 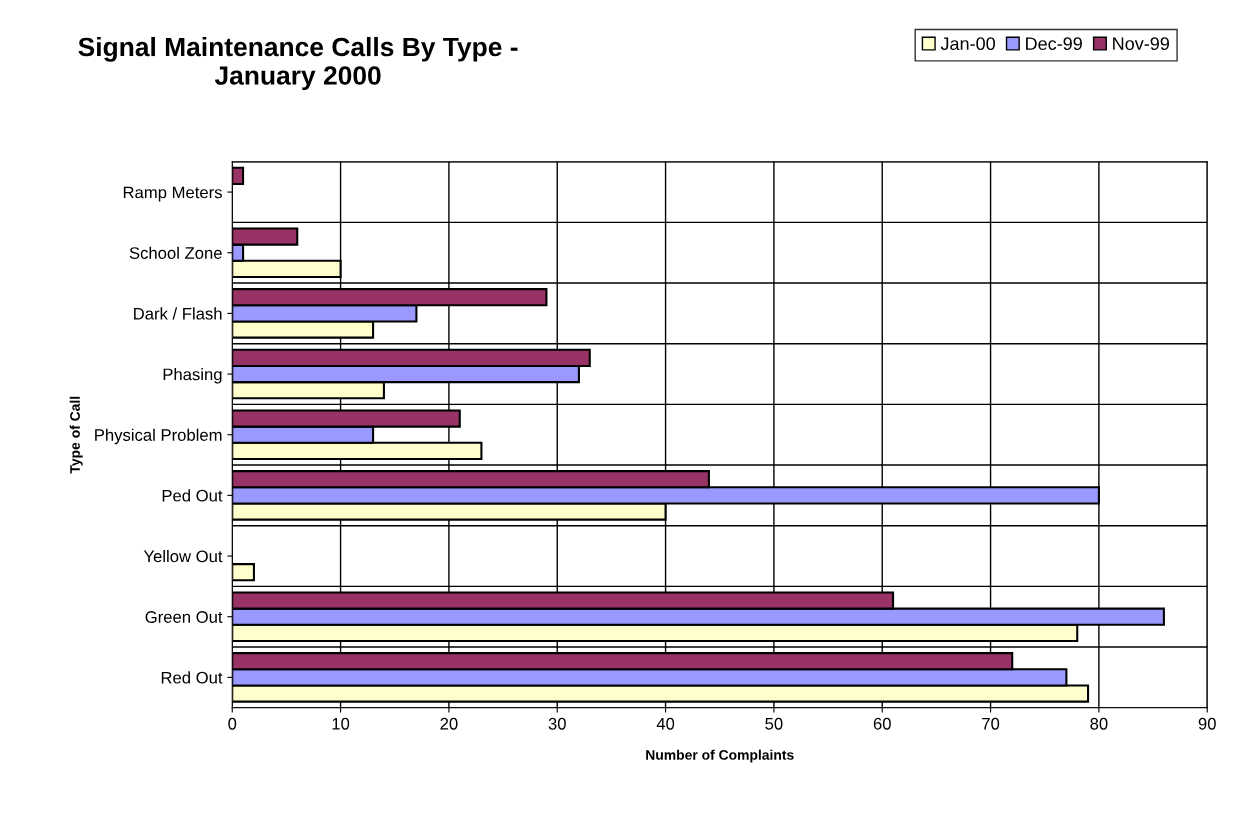 I want to click on x-tick-label: 50, so click(x=774, y=723).